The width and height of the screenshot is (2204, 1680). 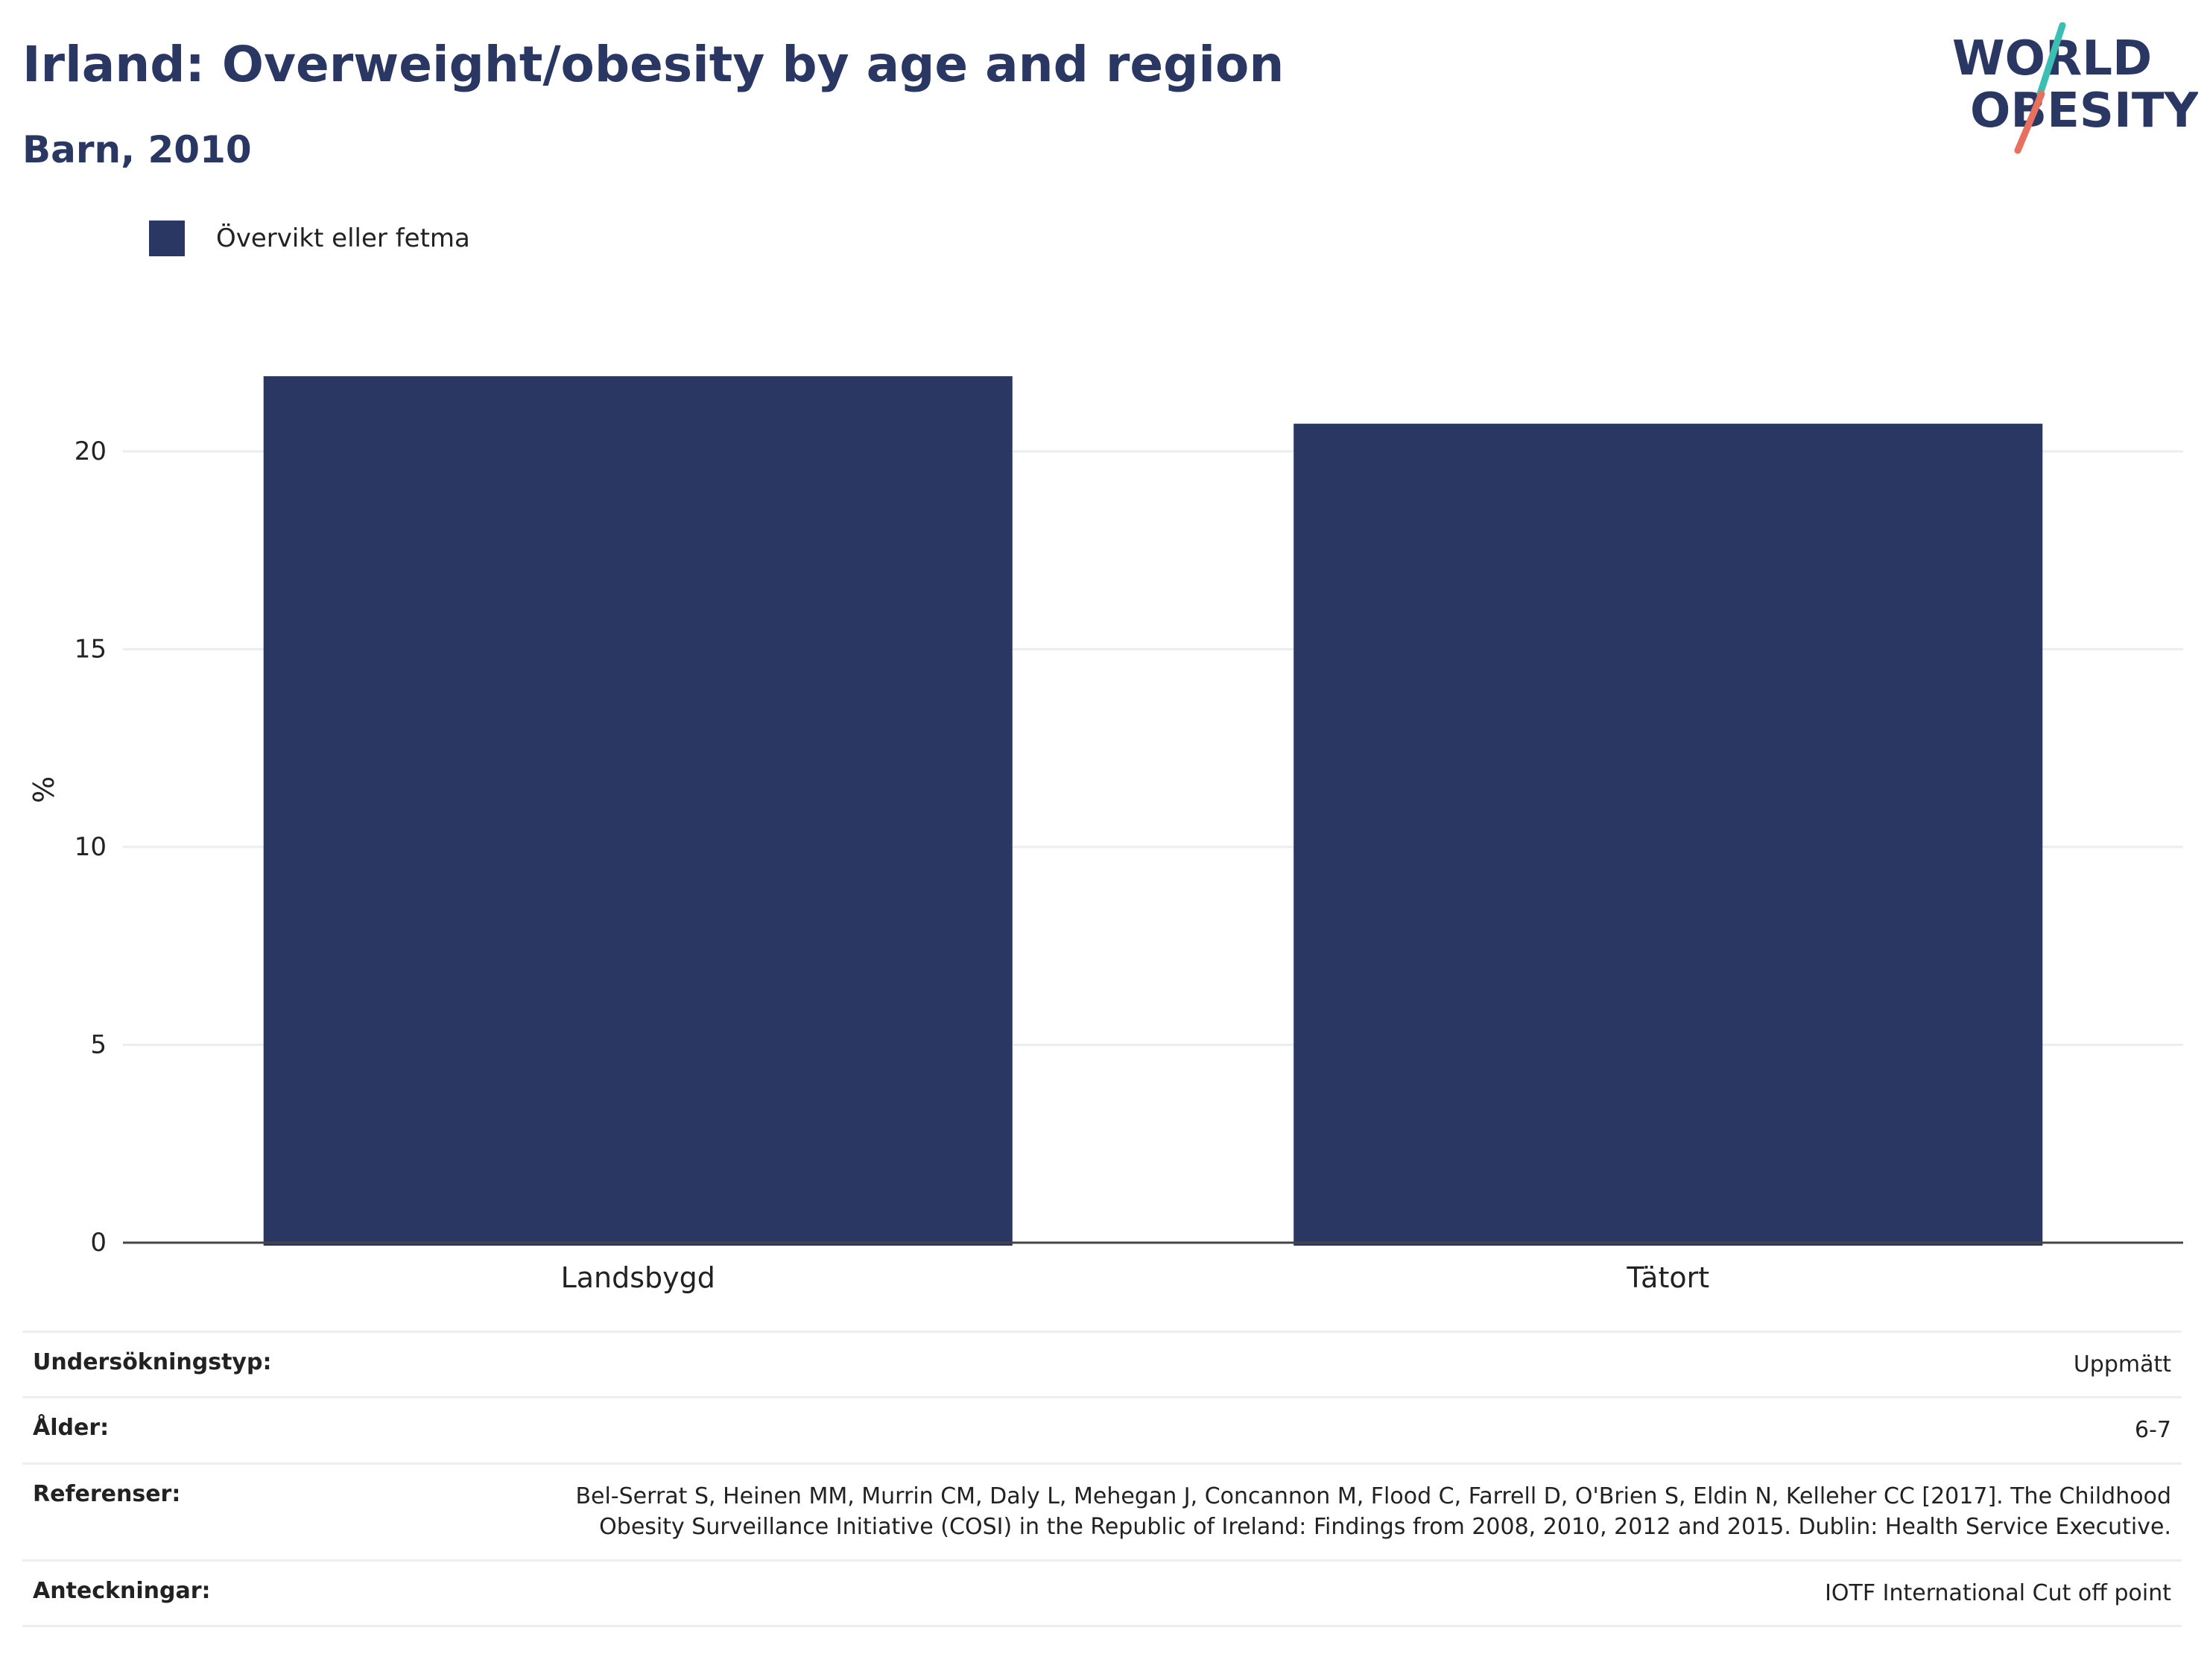 What do you see at coordinates (107, 1493) in the screenshot?
I see `info-label: Referenser:` at bounding box center [107, 1493].